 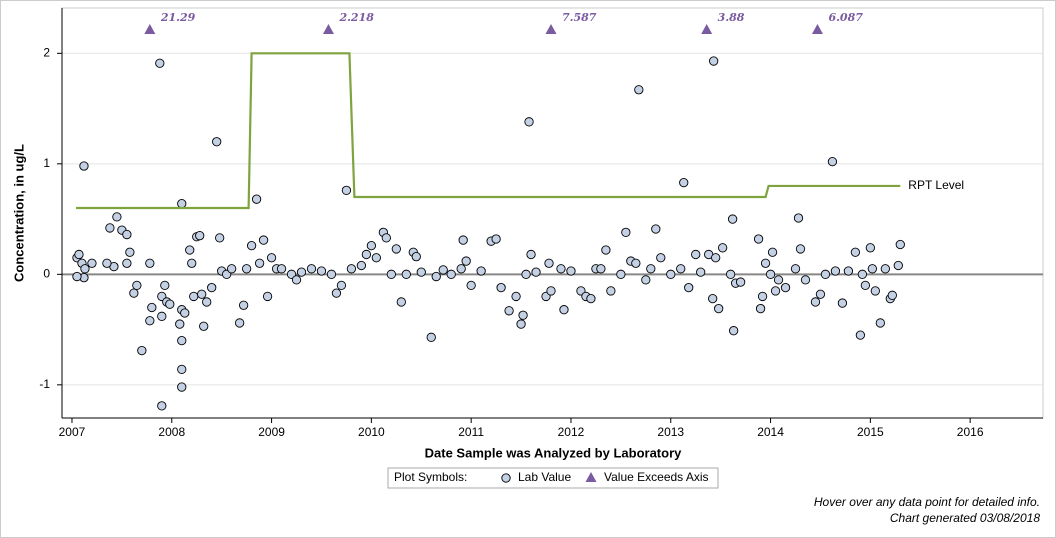 I want to click on x-tick-label: 2007, so click(x=72, y=432).